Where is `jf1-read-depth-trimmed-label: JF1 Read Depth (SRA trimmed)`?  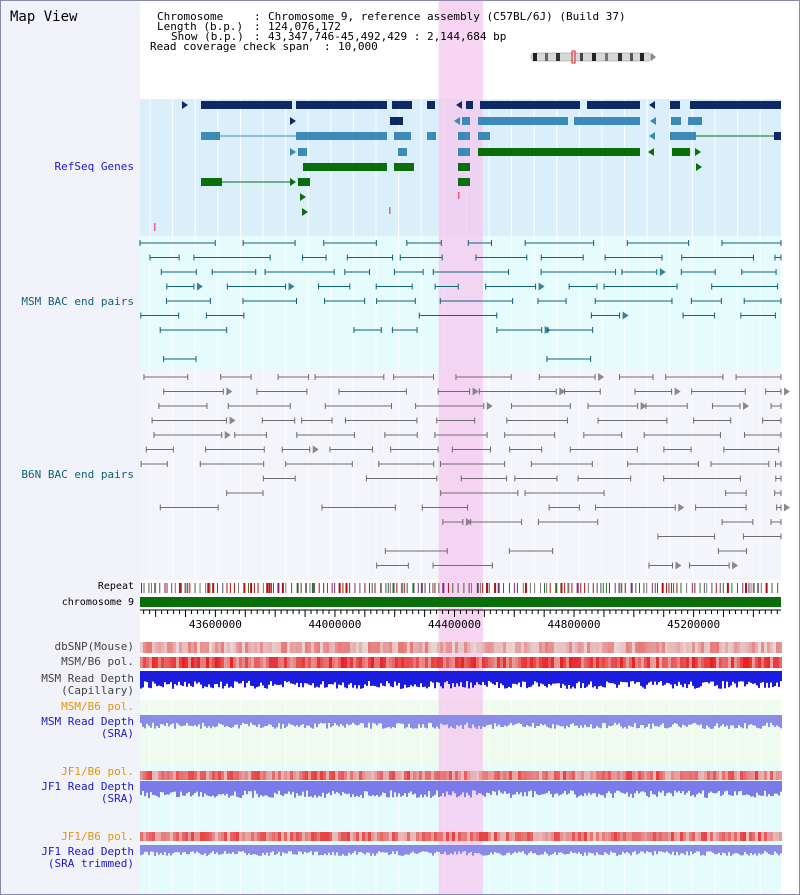
jf1-read-depth-trimmed-label: JF1 Read Depth (SRA trimmed) is located at coordinates (87, 857).